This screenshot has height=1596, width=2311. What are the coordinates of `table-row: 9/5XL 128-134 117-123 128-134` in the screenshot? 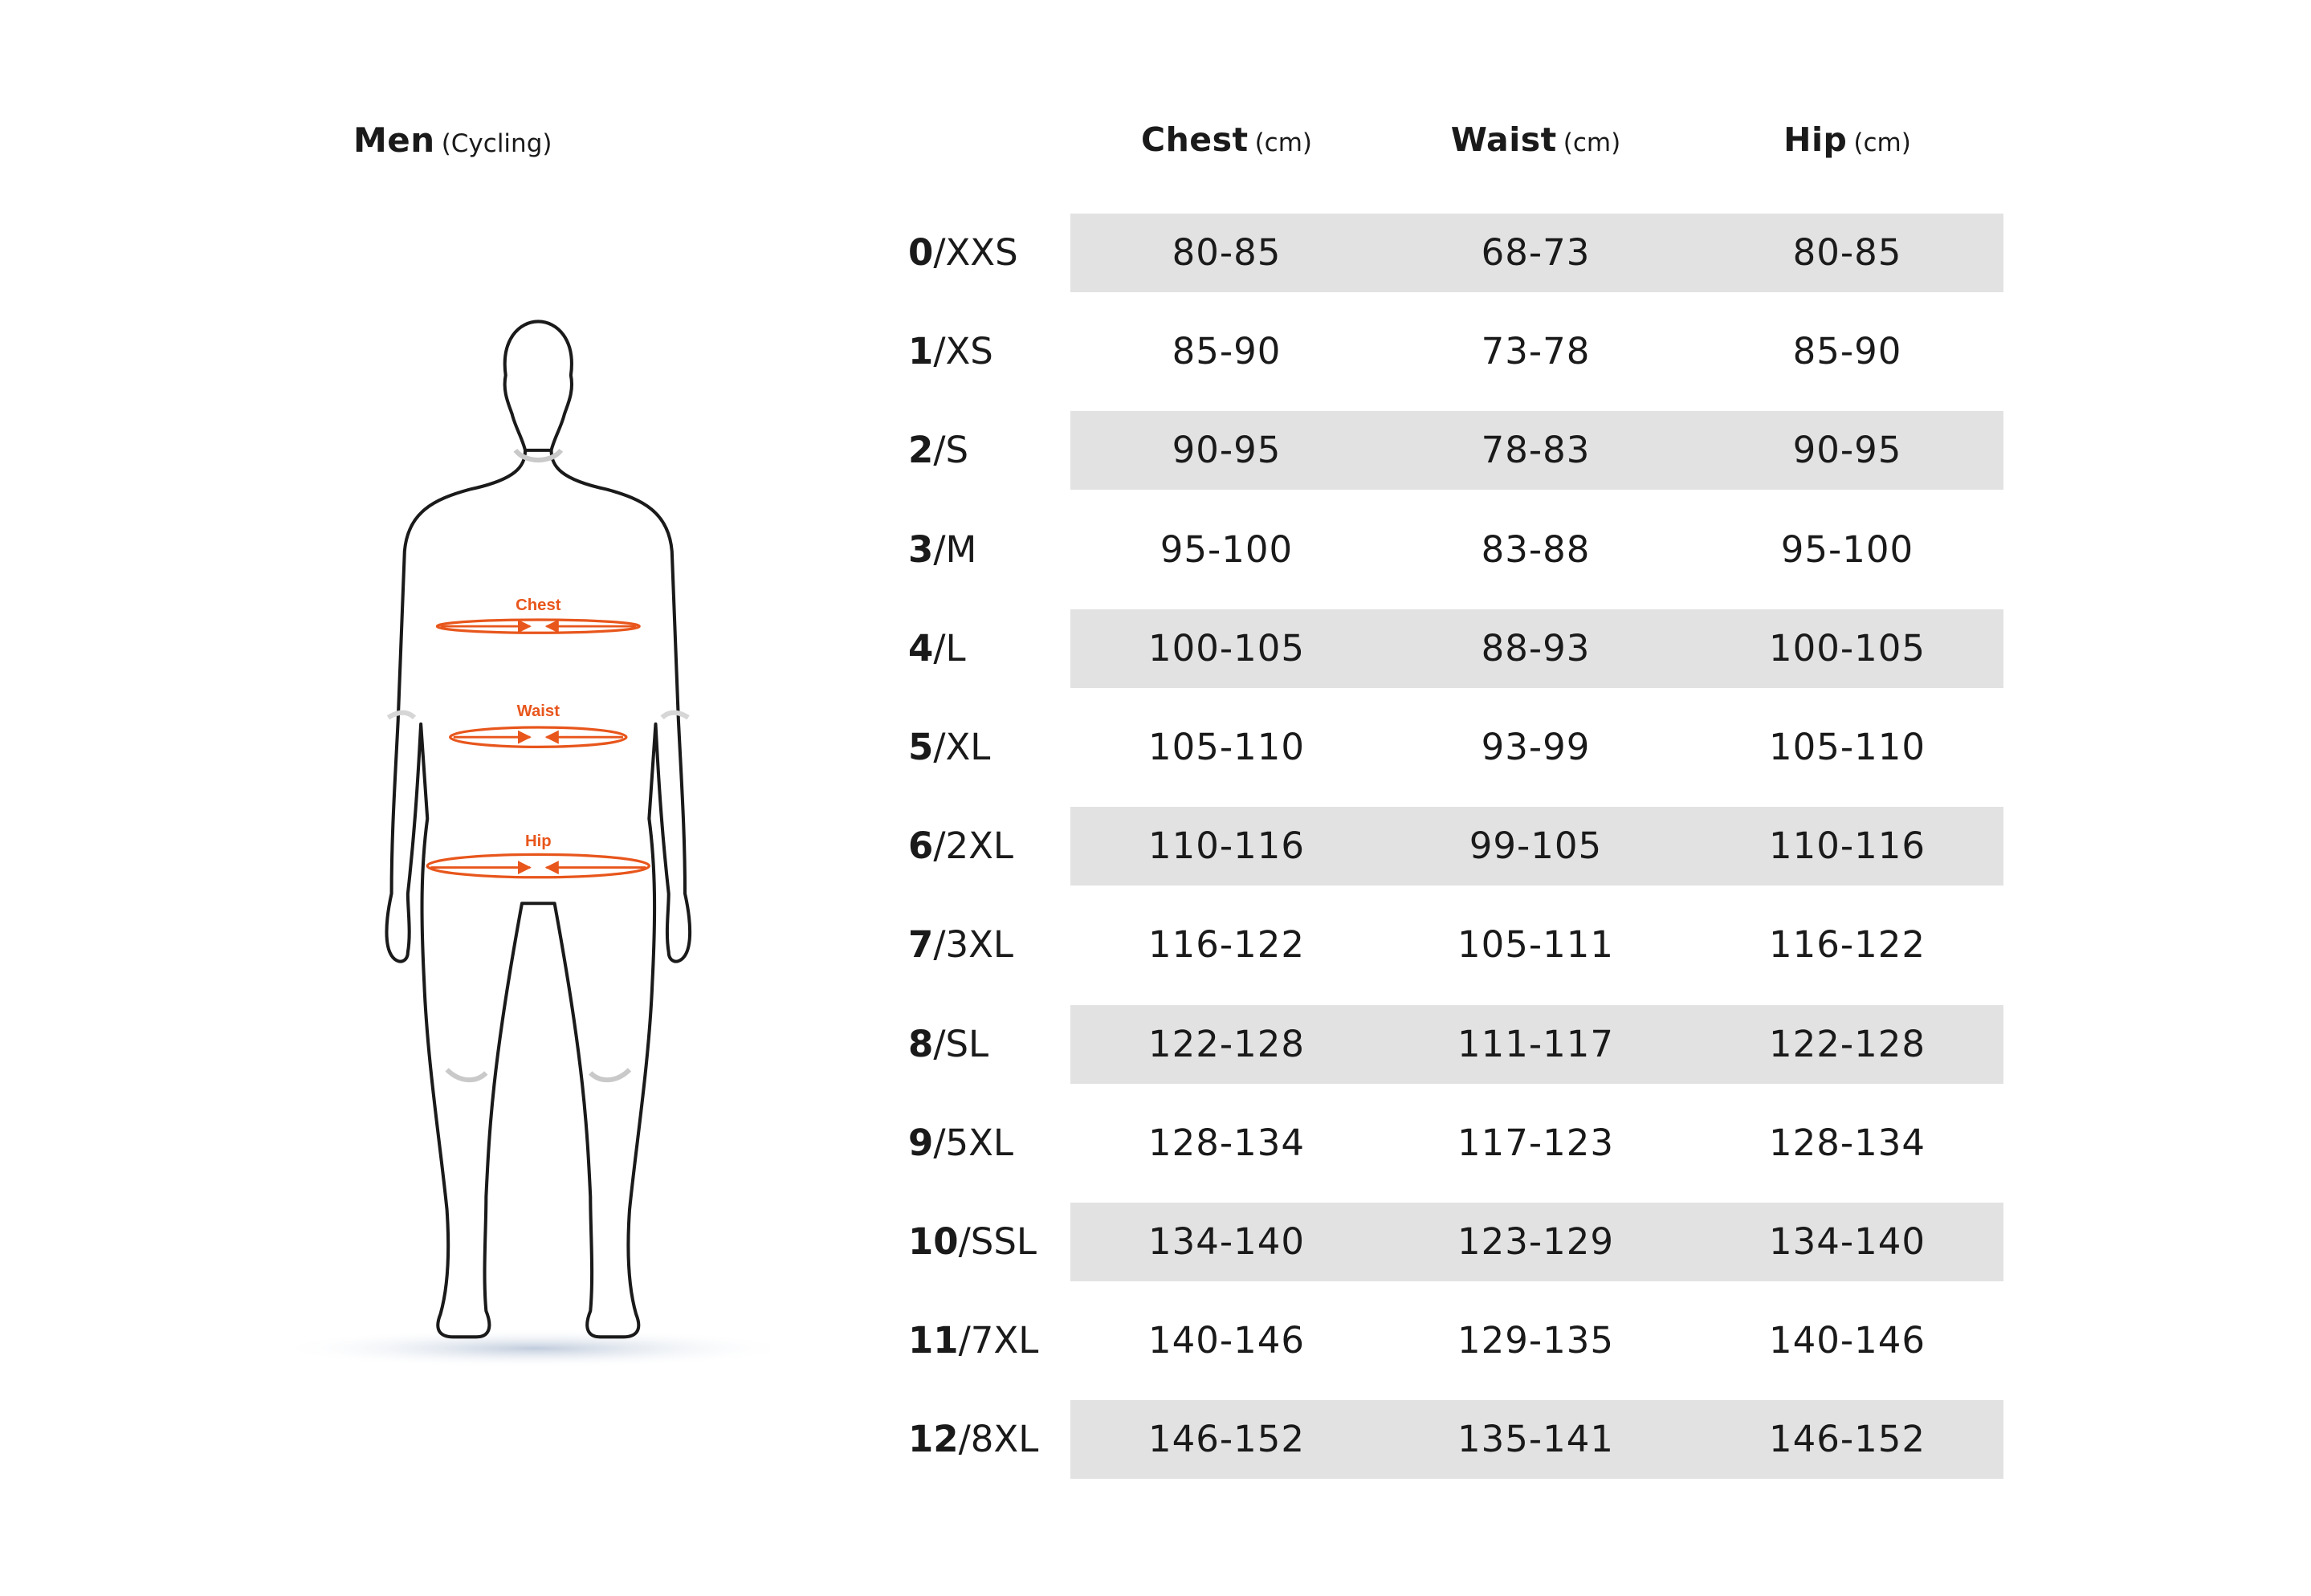 It's located at (1449, 1144).